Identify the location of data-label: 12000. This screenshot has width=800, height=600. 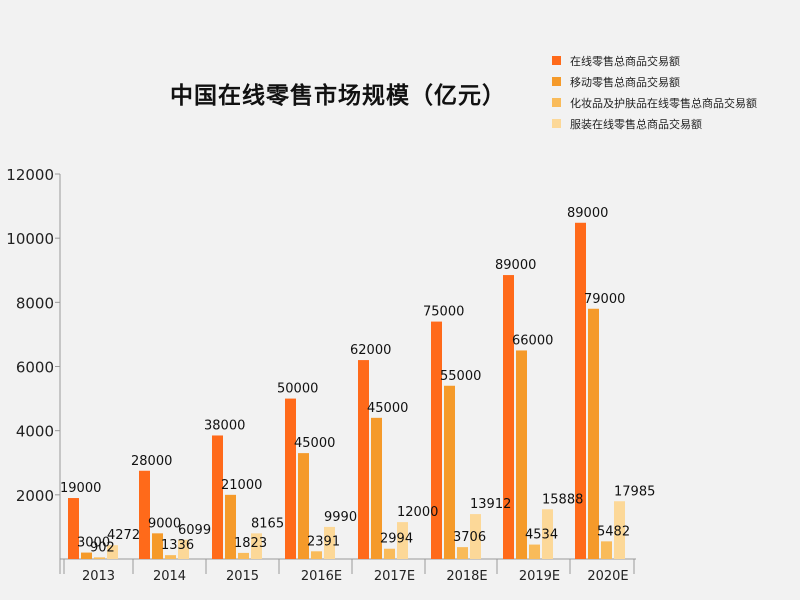
(417, 512).